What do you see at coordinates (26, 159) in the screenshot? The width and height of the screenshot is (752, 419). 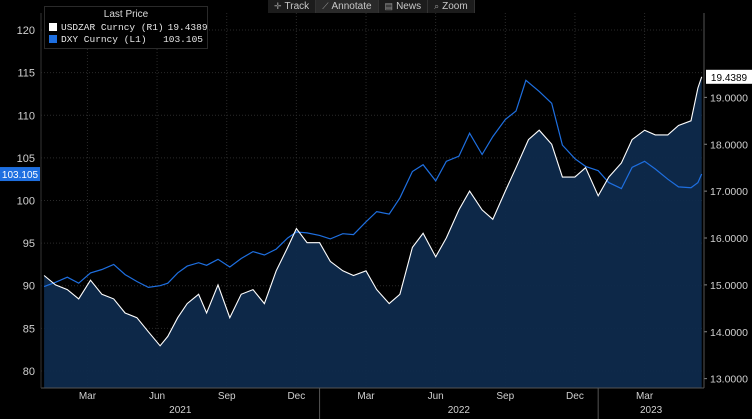 I see `left-tick-label: 105` at bounding box center [26, 159].